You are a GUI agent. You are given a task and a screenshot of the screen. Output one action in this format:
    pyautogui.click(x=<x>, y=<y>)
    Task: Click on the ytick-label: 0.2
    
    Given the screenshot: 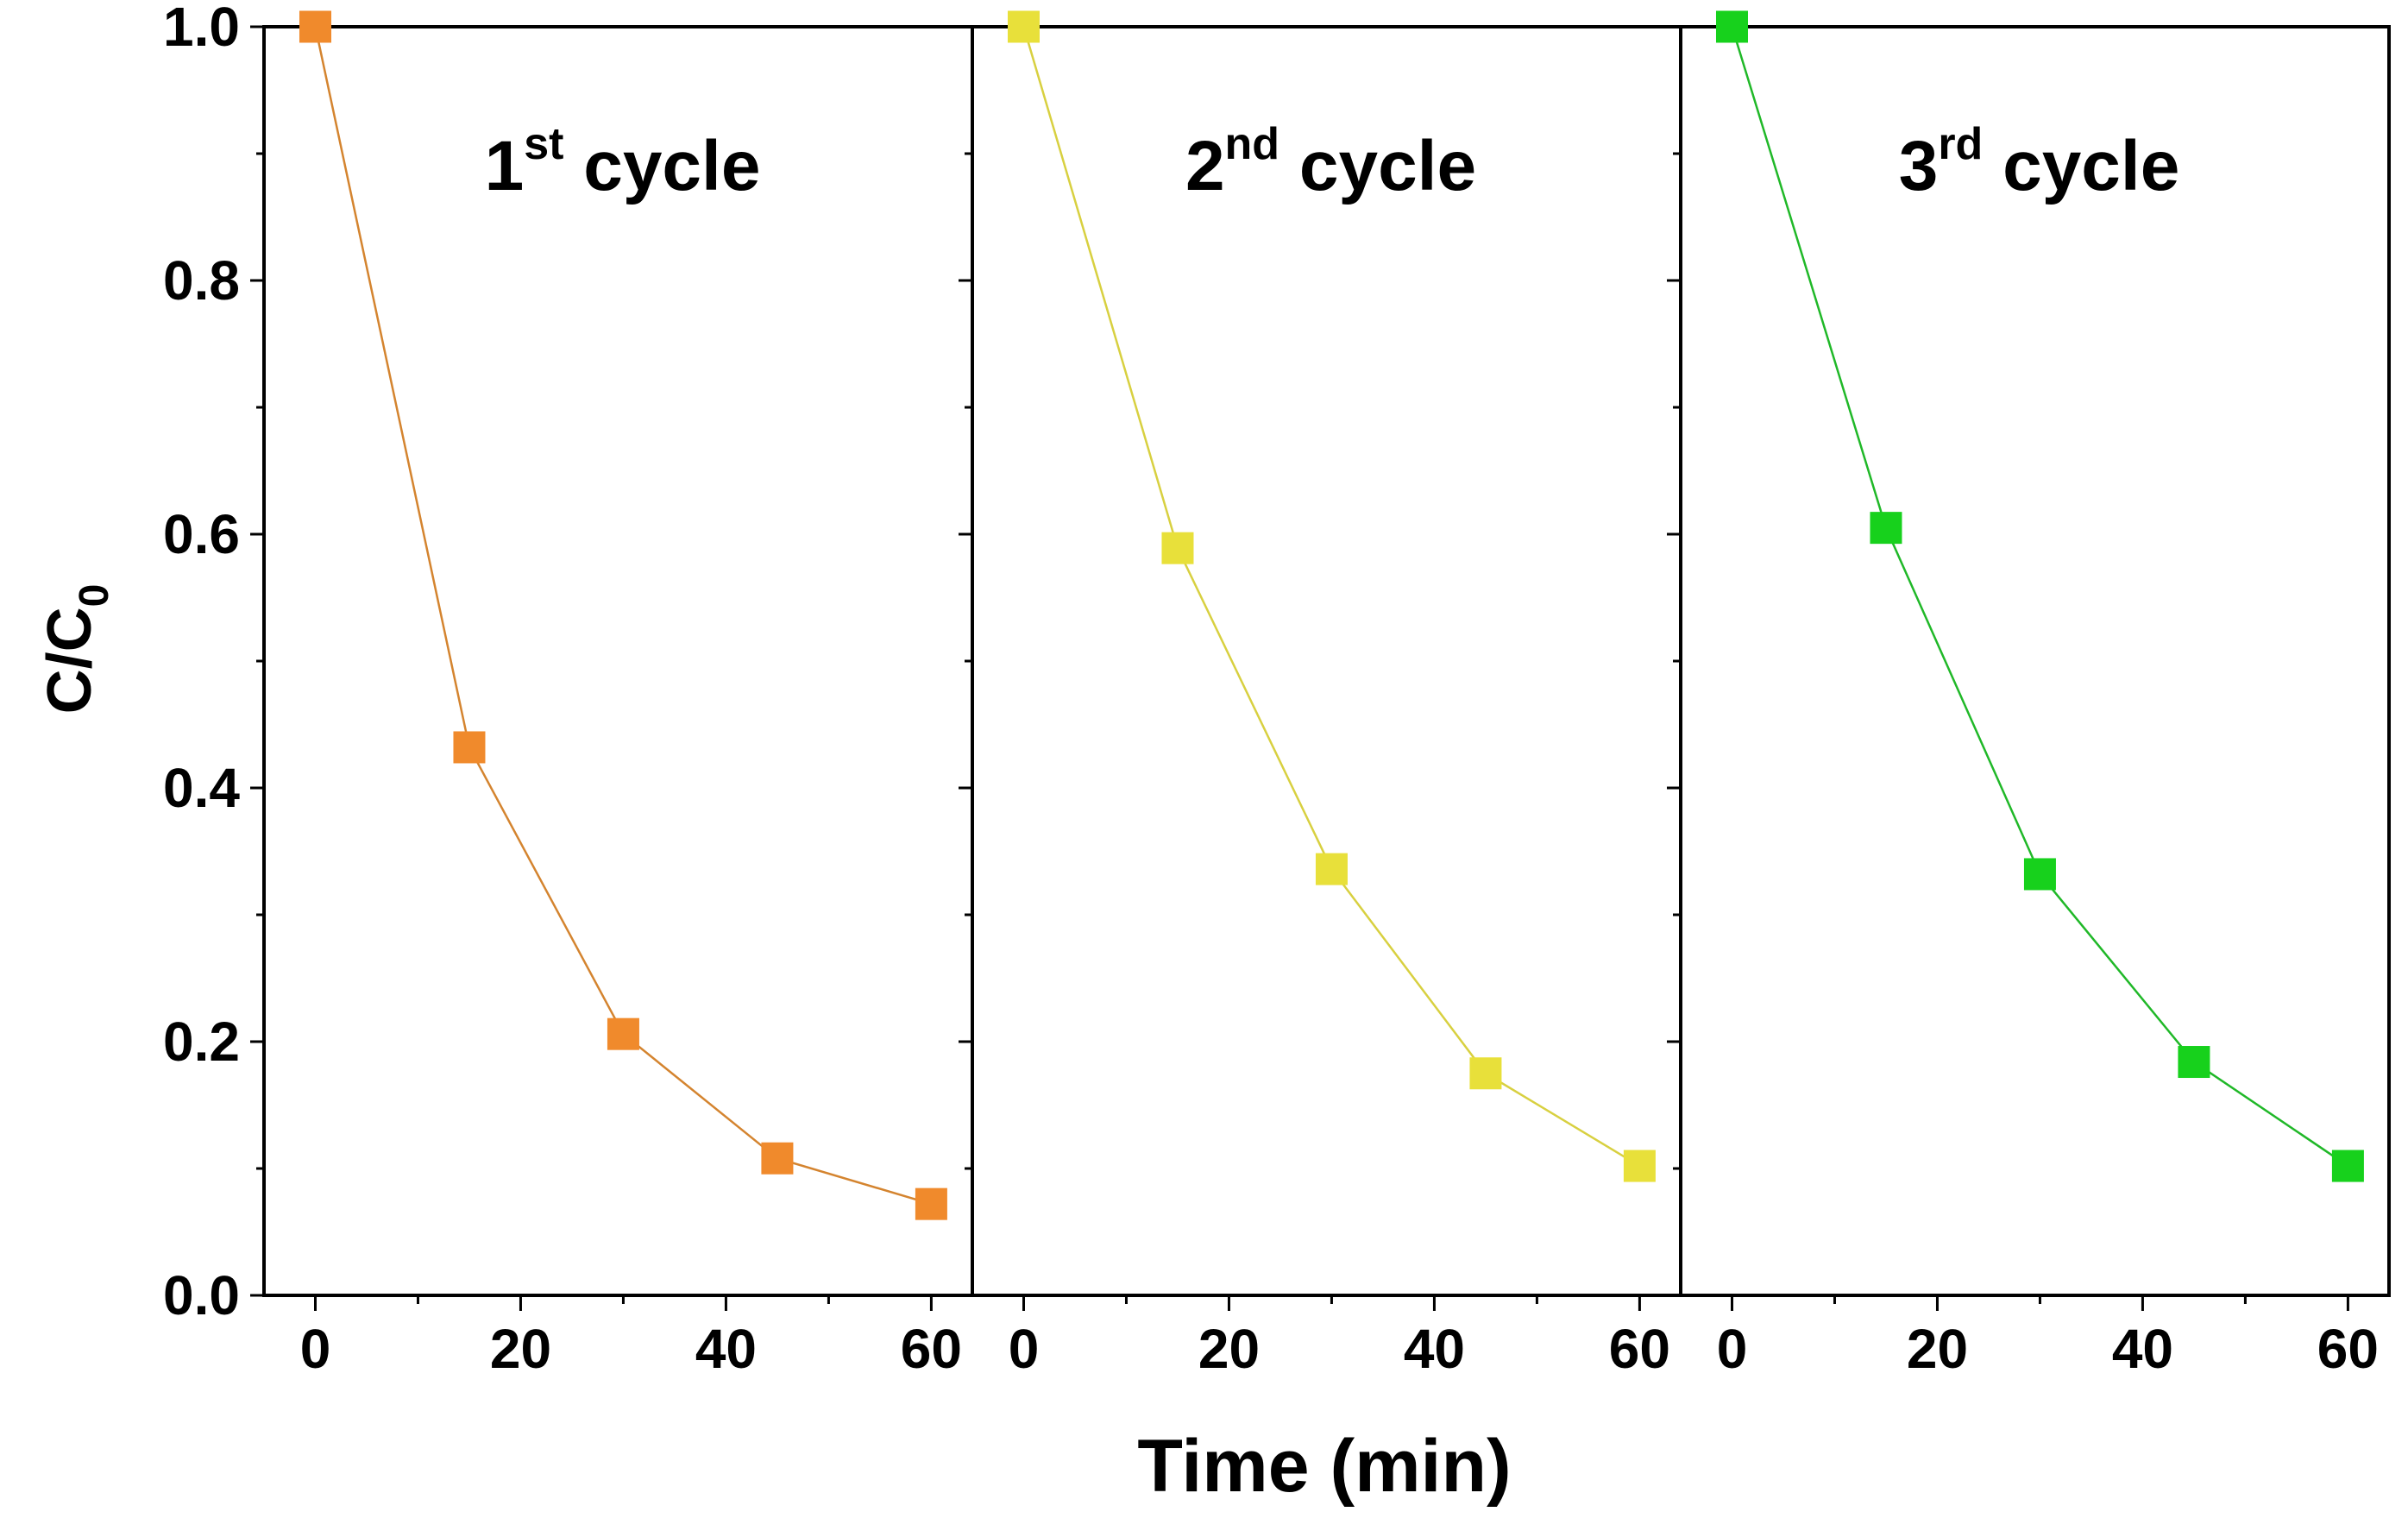 What is the action you would take?
    pyautogui.click(x=201, y=1042)
    